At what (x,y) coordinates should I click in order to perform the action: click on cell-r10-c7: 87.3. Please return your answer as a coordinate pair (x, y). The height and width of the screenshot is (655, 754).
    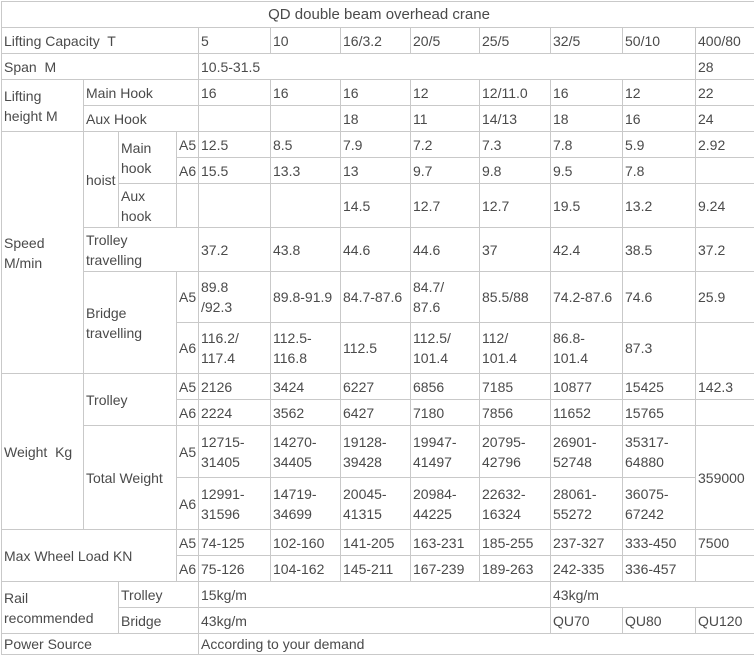
    Looking at the image, I should click on (659, 348).